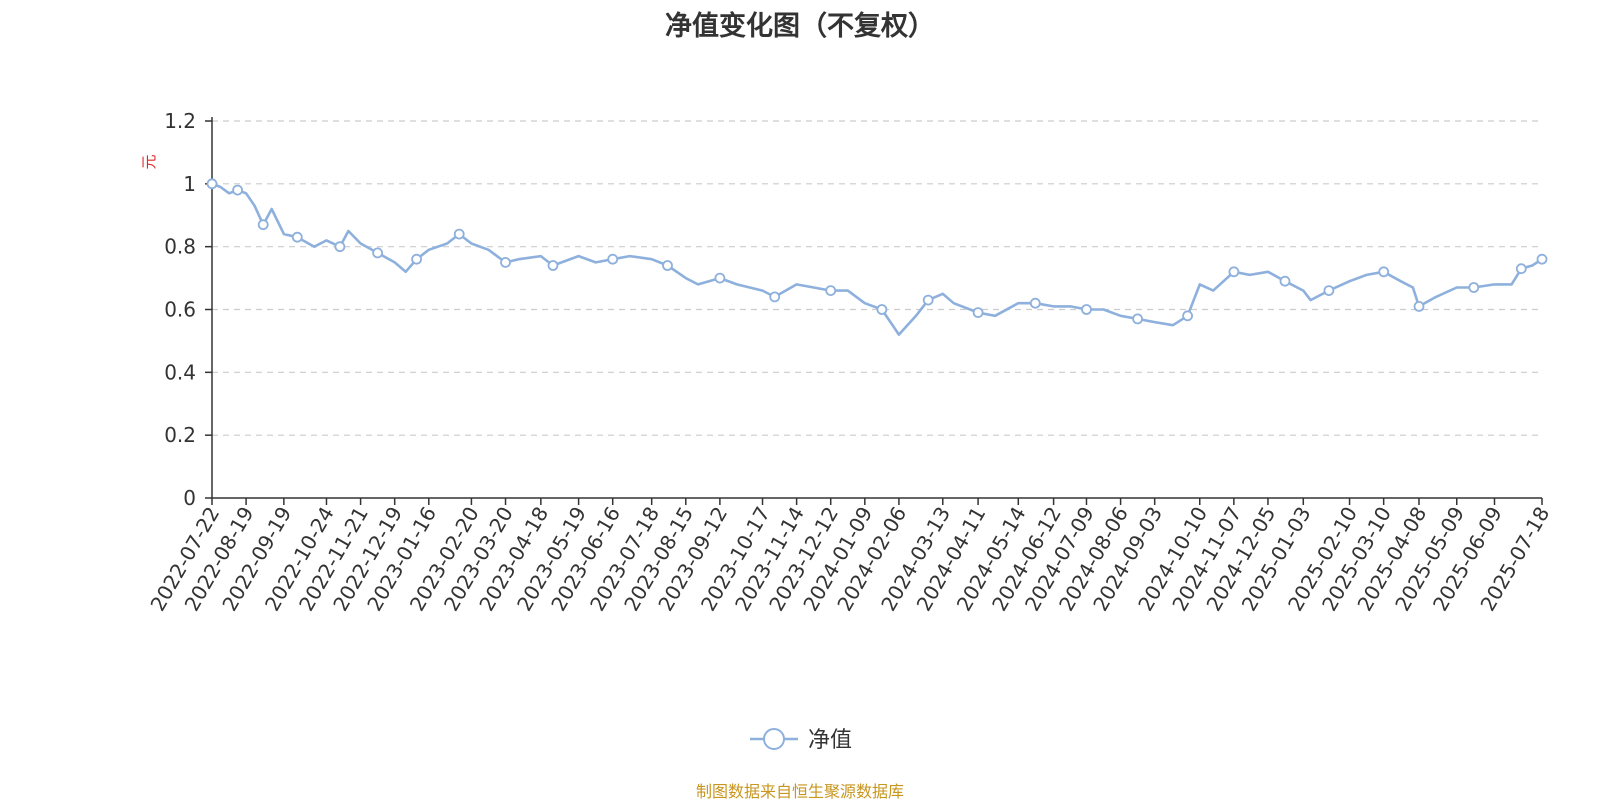 The image size is (1600, 802). Describe the element at coordinates (180, 372) in the screenshot. I see `y-tick-label: 0.4` at that location.